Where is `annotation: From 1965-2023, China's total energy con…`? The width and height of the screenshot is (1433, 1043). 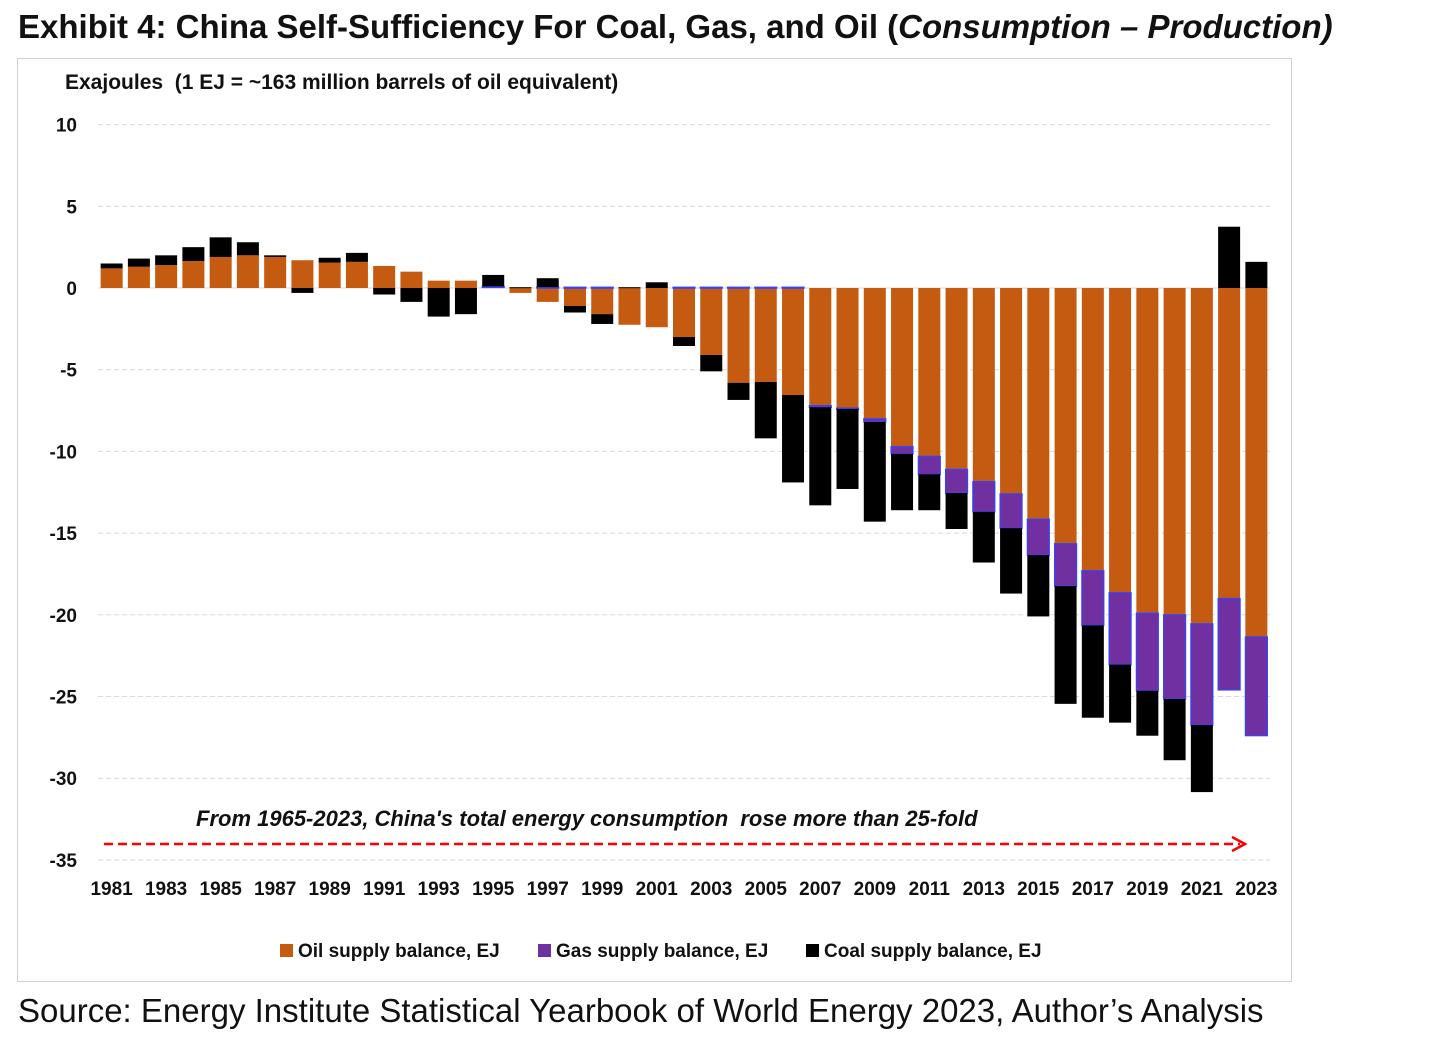
annotation: From 1965-2023, China's total energy con… is located at coordinates (587, 818).